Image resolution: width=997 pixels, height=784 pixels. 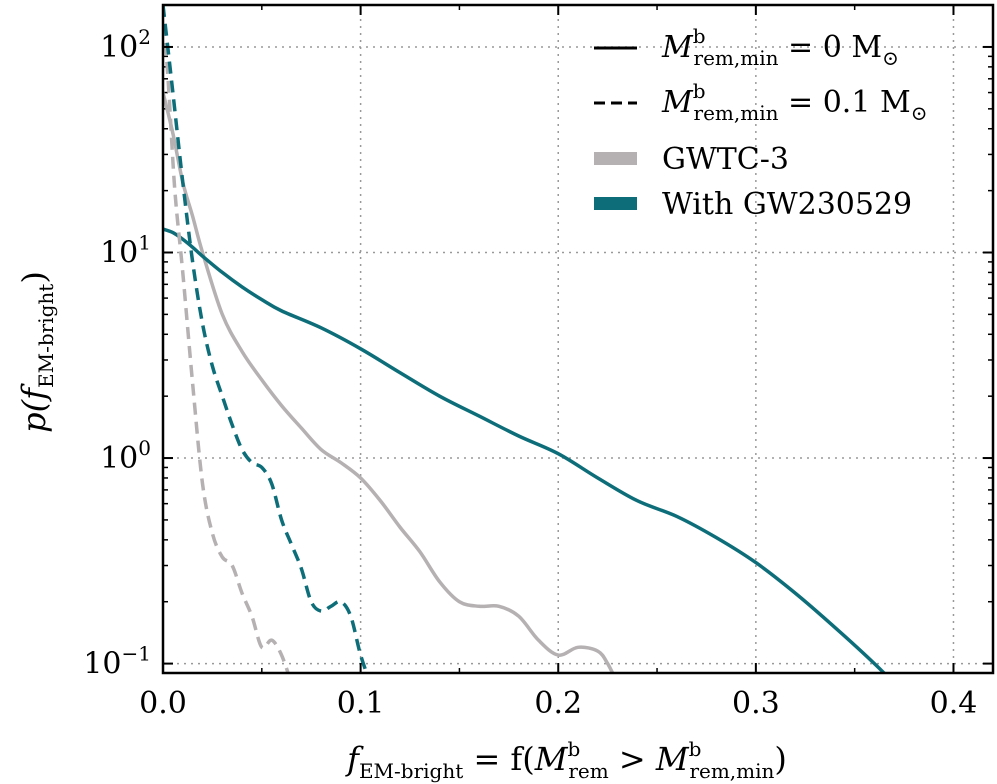 I want to click on x-tick-label: 0.3, so click(x=756, y=703).